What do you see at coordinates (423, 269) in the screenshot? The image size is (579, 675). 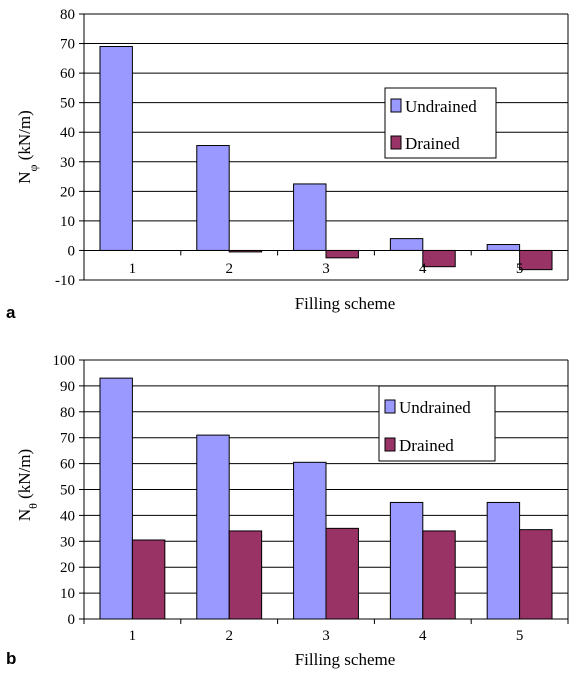 I see `x-tick-label-a-4: 4` at bounding box center [423, 269].